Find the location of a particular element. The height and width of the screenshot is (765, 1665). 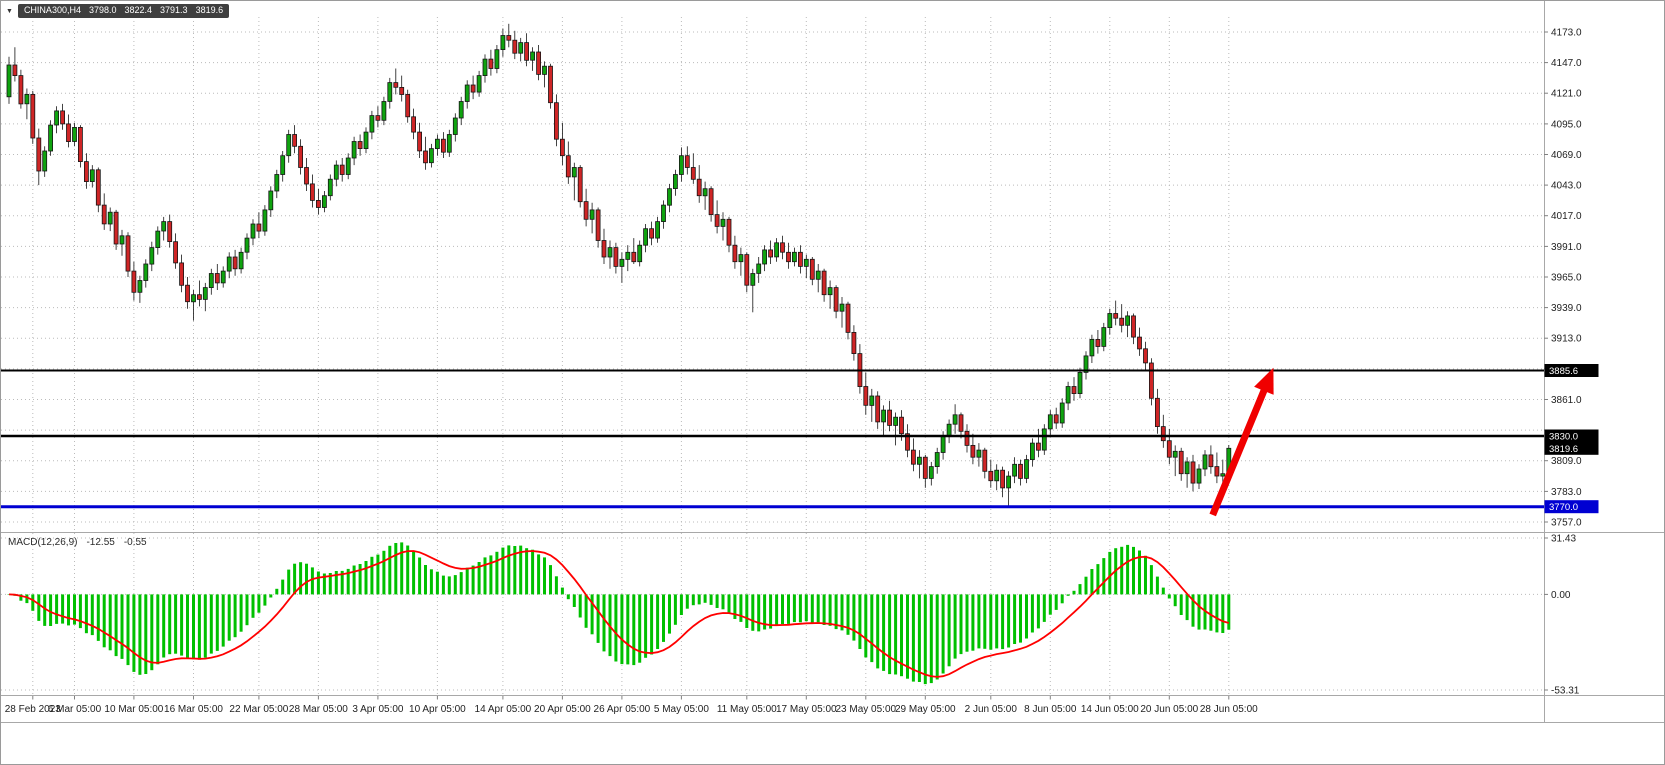

macd-signal-line is located at coordinates (619, 614).